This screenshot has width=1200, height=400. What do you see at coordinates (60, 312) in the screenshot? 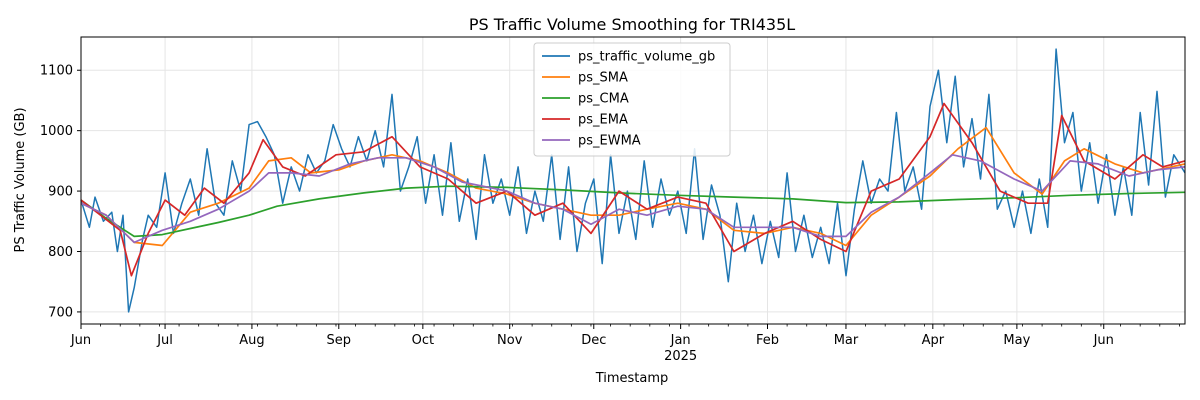
I see `y-tick-label: 700` at bounding box center [60, 312].